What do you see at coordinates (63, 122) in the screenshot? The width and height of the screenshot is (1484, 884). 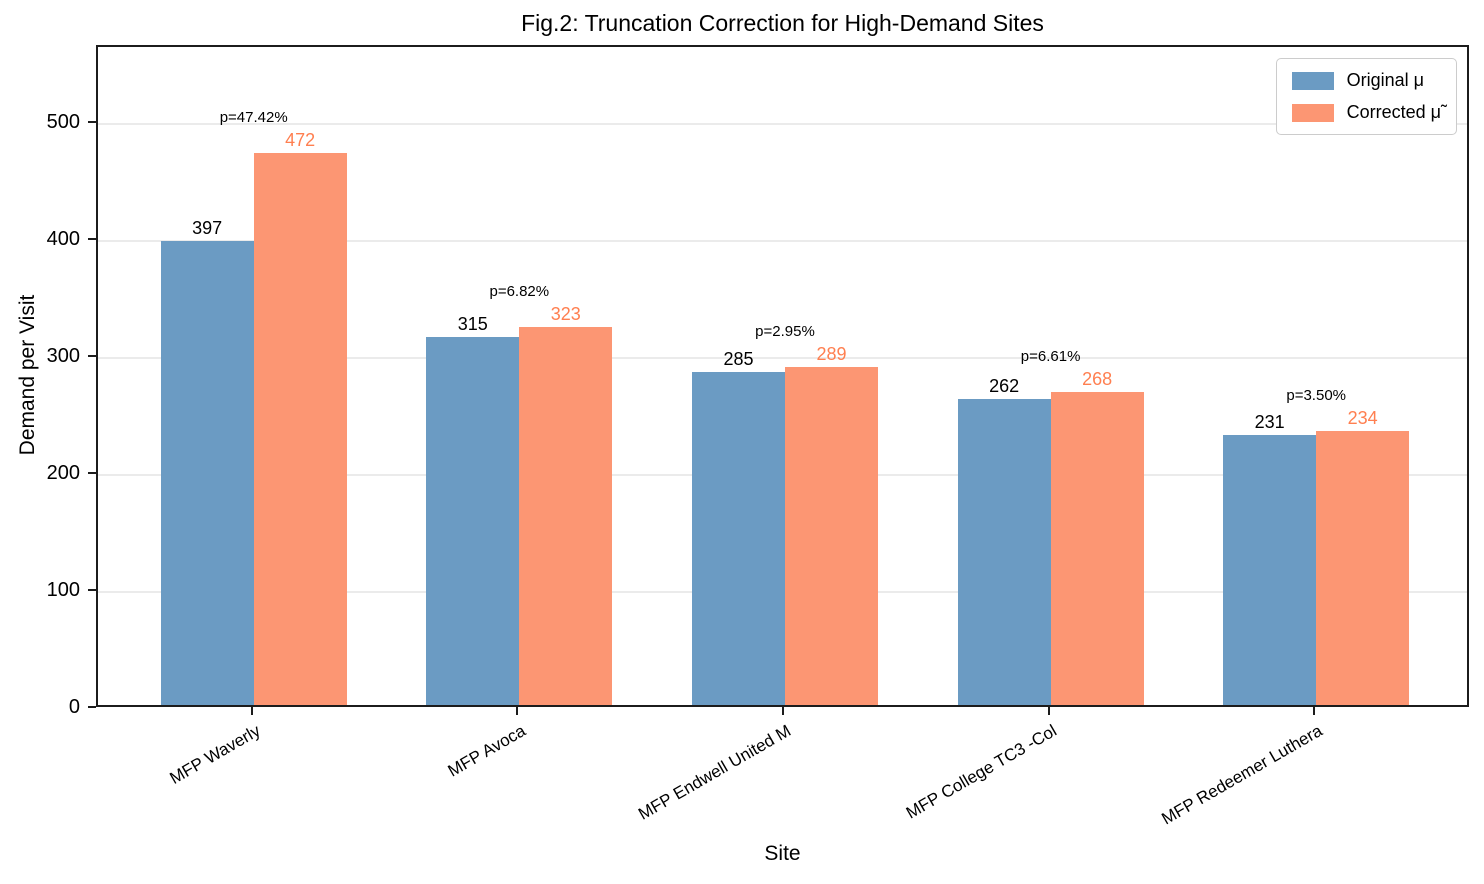 I see `y-tick-label: 500` at bounding box center [63, 122].